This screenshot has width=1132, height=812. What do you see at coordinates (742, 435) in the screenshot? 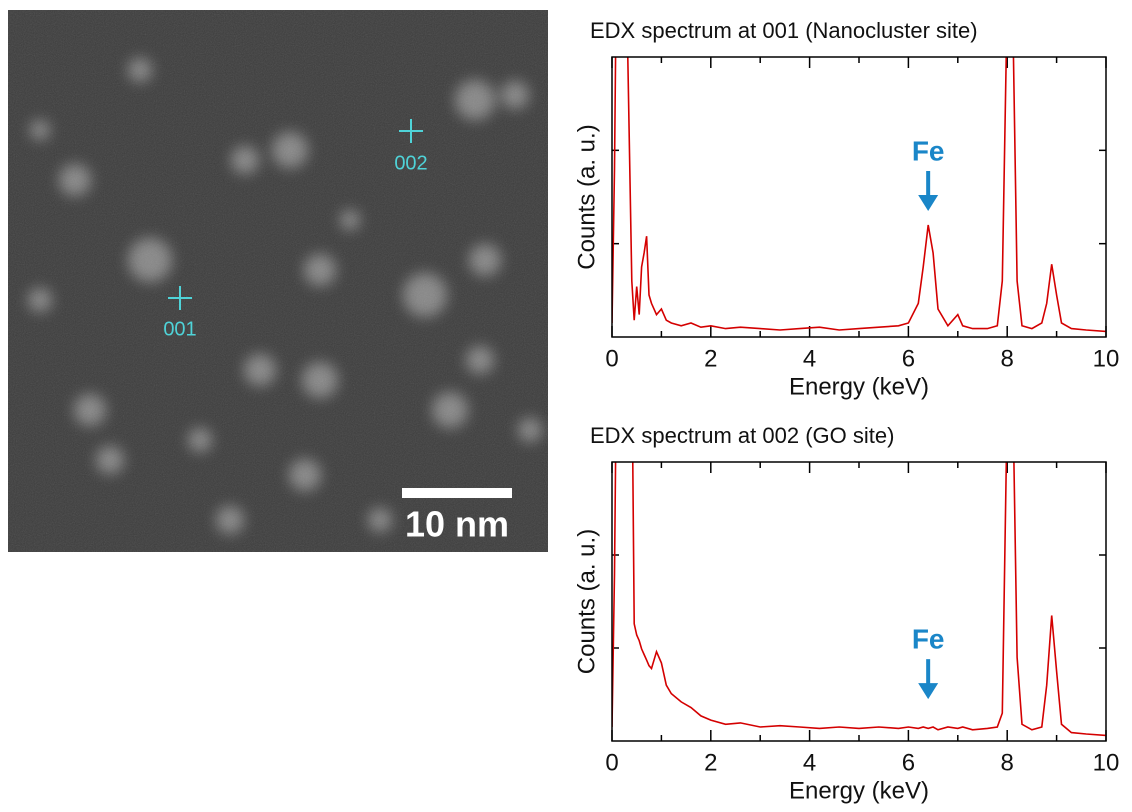
I see `chart-title: EDX spectrum at 002 (GO site)` at bounding box center [742, 435].